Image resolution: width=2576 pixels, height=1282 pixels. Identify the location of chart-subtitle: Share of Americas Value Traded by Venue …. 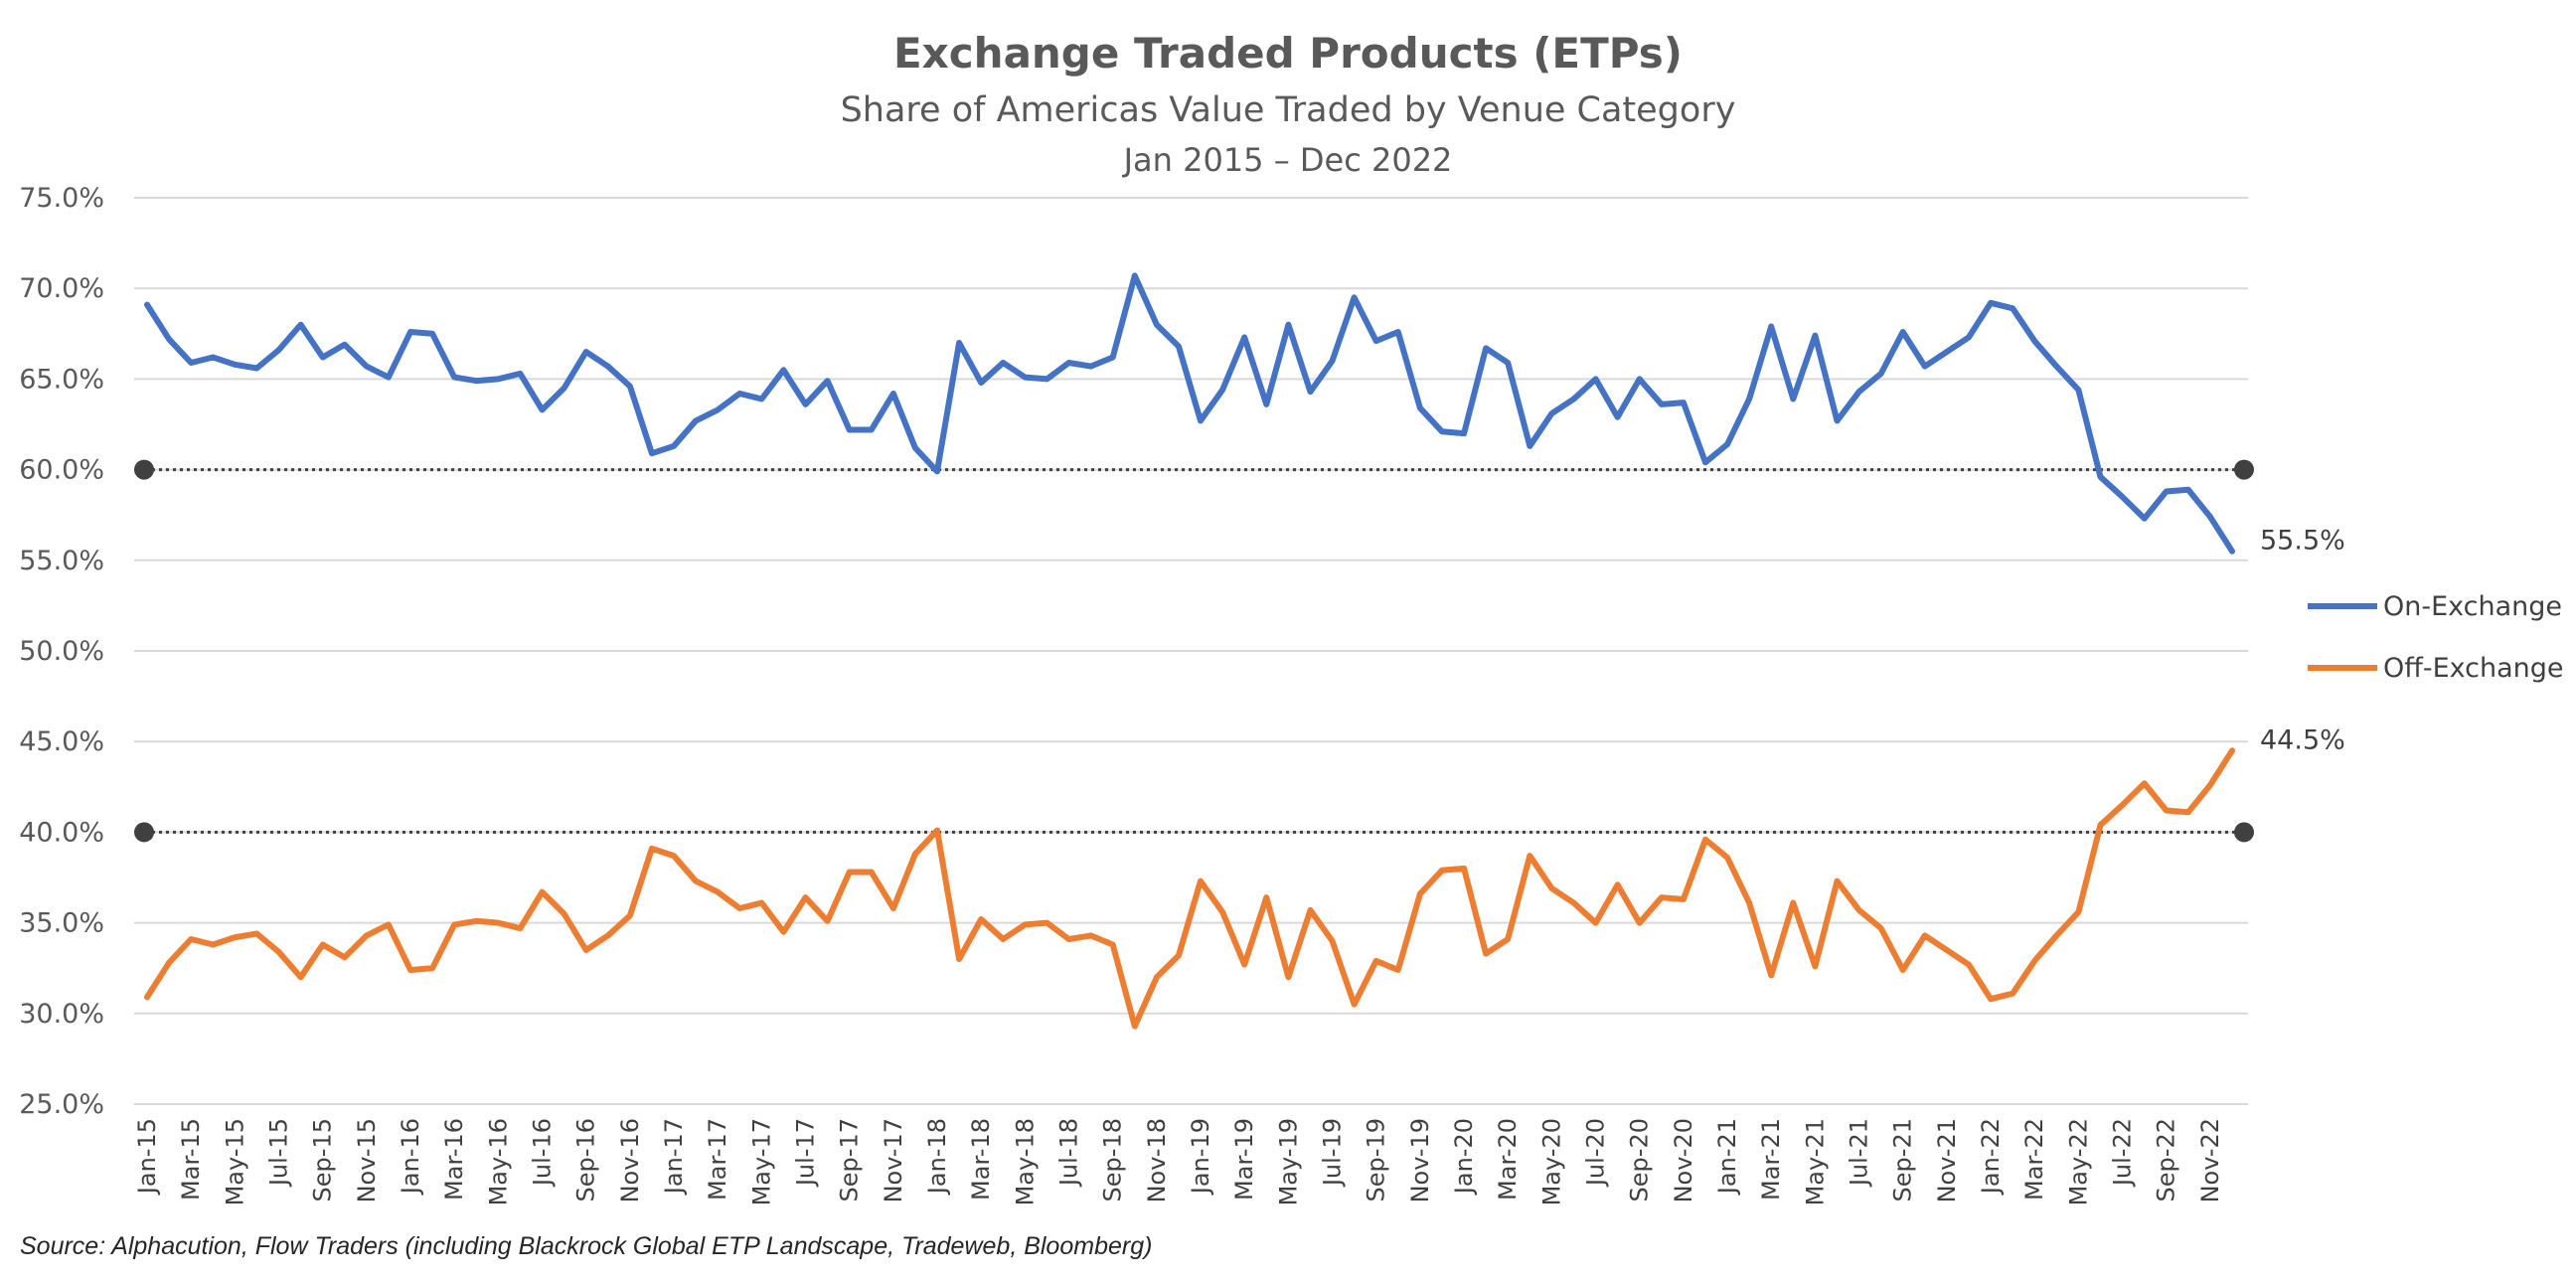
(1288, 110).